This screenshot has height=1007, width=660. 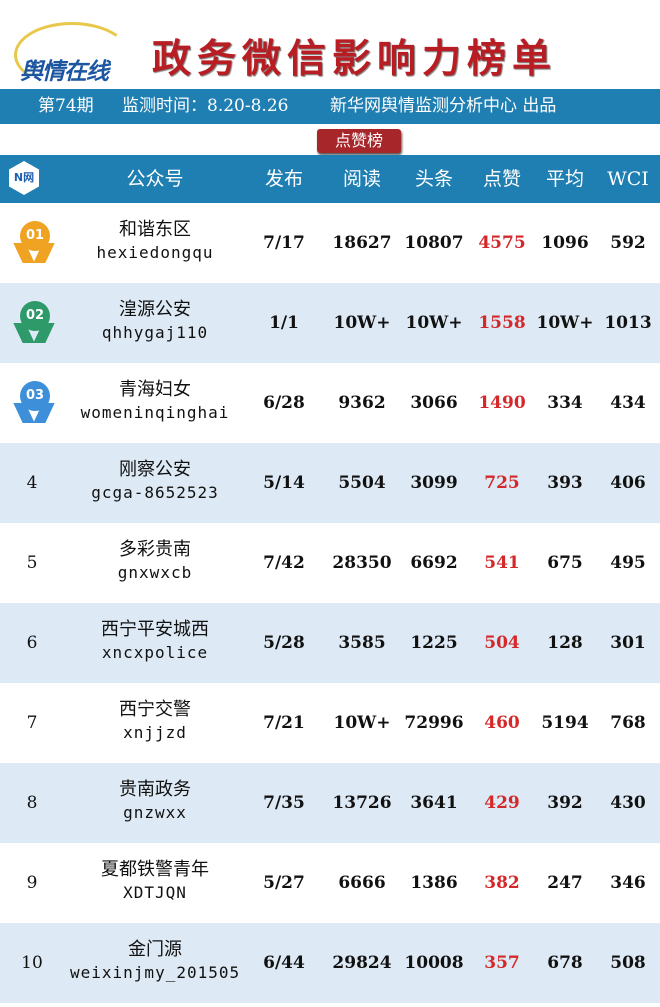 I want to click on rank: 02, so click(x=35, y=316).